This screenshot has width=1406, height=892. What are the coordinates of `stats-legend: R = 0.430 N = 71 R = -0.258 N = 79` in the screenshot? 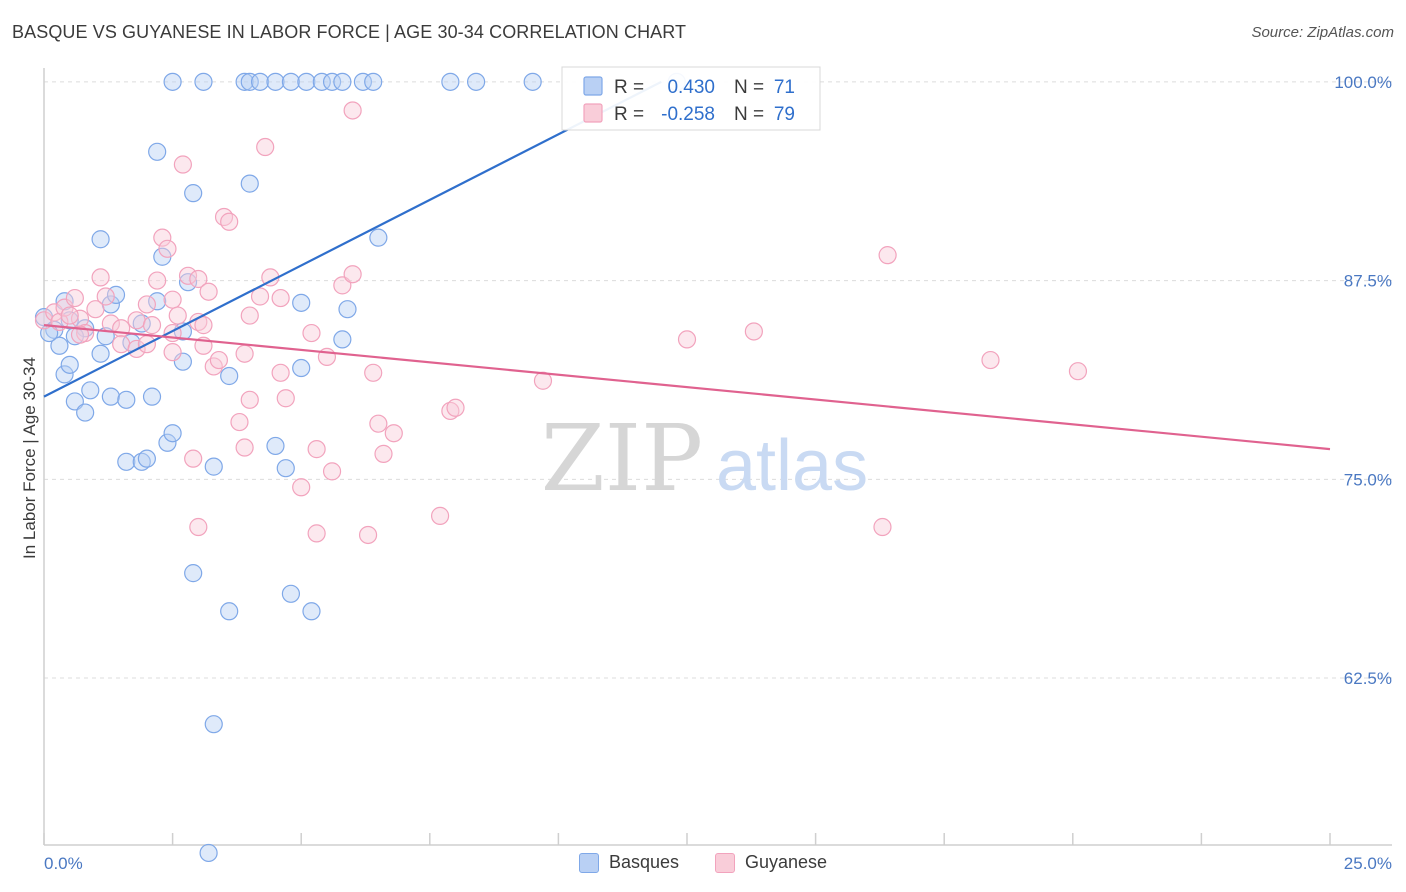 It's located at (691, 98).